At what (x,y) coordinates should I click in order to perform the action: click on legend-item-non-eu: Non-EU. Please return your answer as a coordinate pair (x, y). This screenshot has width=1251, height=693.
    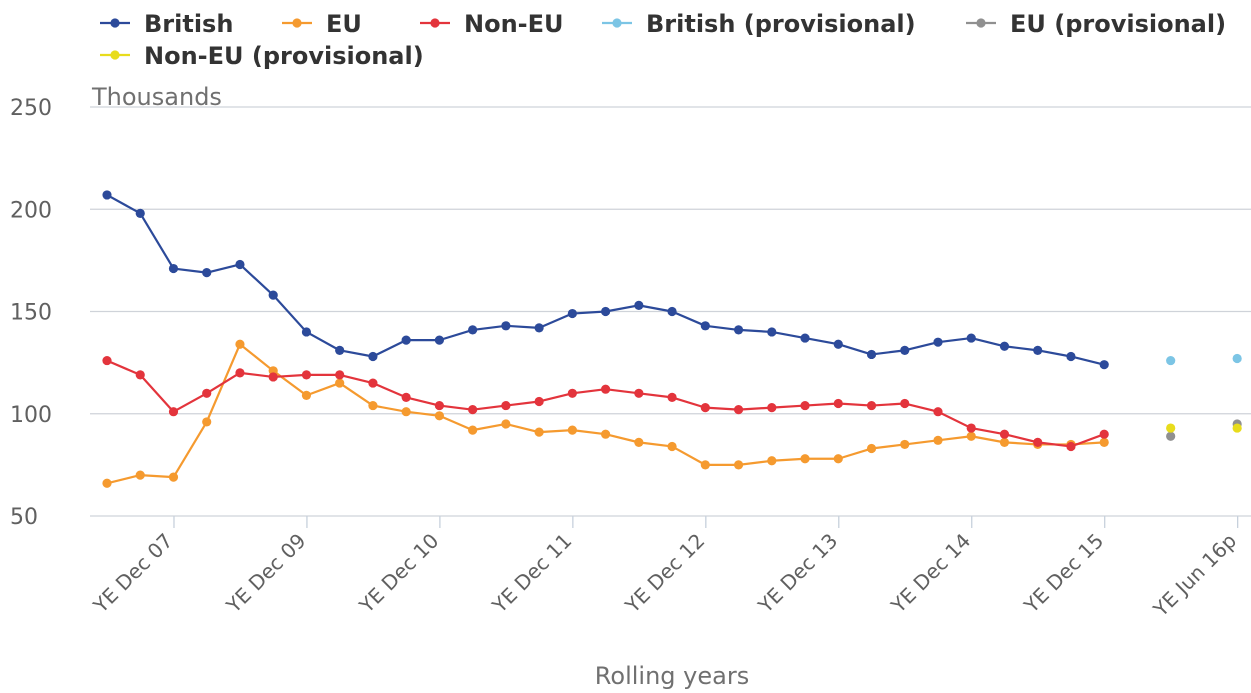
    Looking at the image, I should click on (492, 24).